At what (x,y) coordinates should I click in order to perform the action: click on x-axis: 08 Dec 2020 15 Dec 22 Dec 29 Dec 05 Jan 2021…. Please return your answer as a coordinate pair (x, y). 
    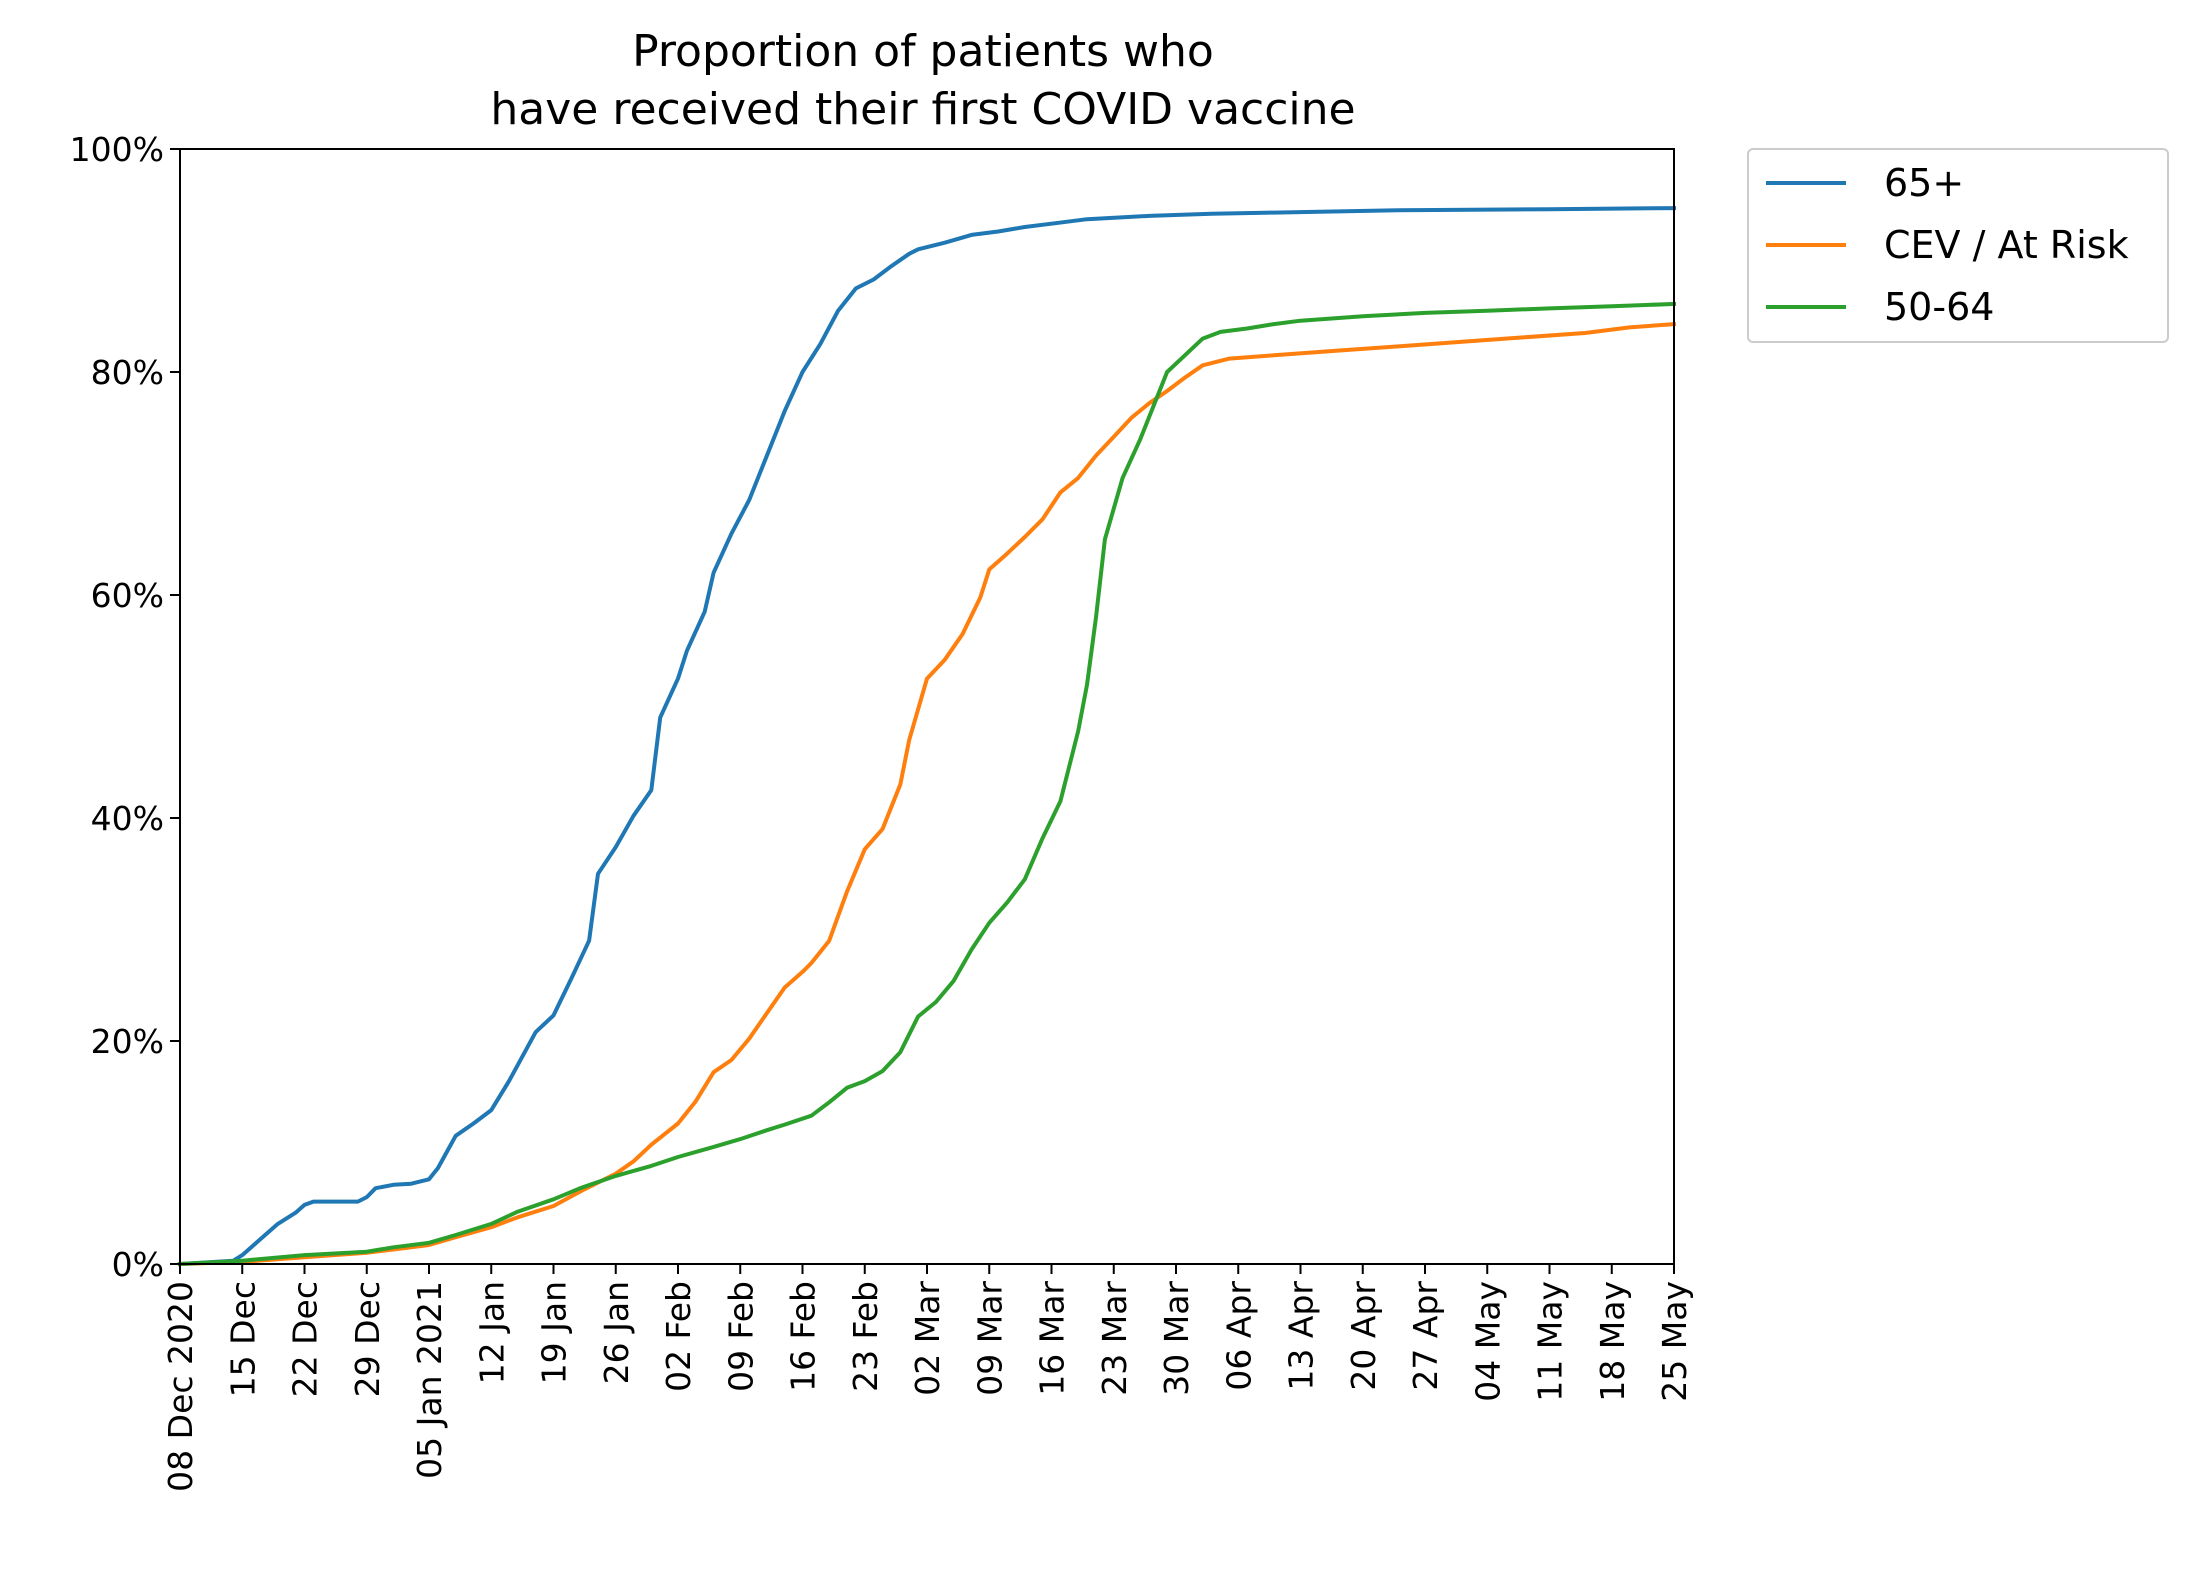
    Looking at the image, I should click on (927, 1378).